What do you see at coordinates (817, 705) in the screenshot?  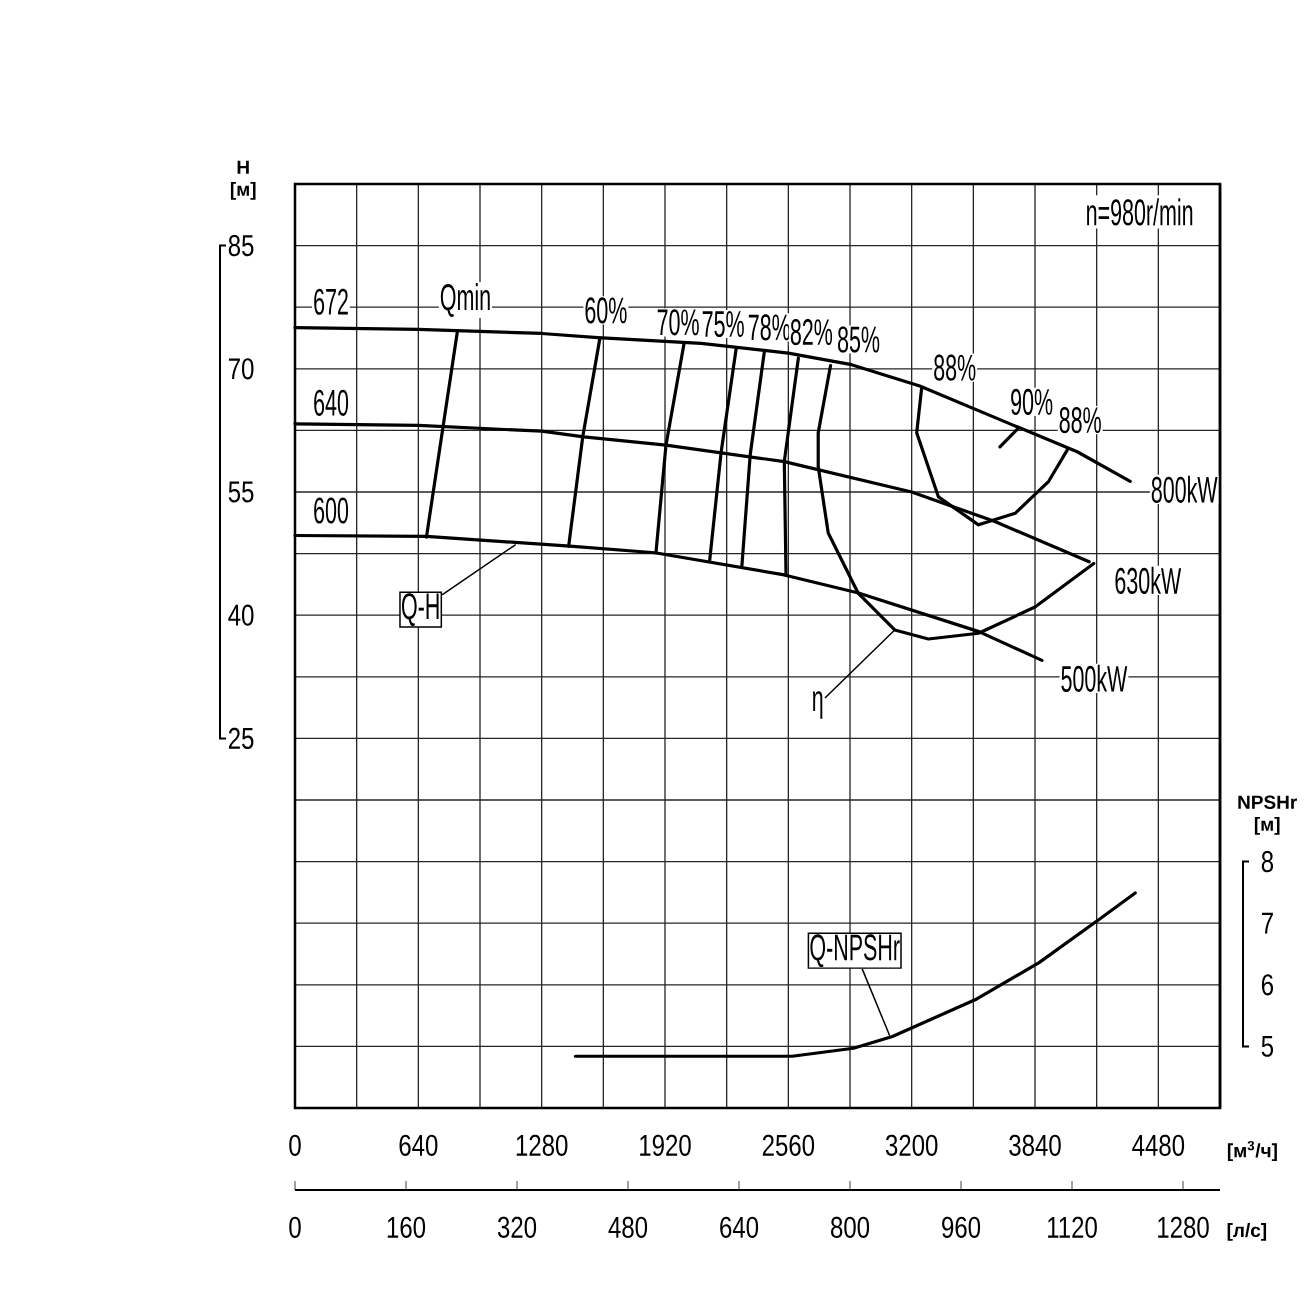 I see `annotation: η` at bounding box center [817, 705].